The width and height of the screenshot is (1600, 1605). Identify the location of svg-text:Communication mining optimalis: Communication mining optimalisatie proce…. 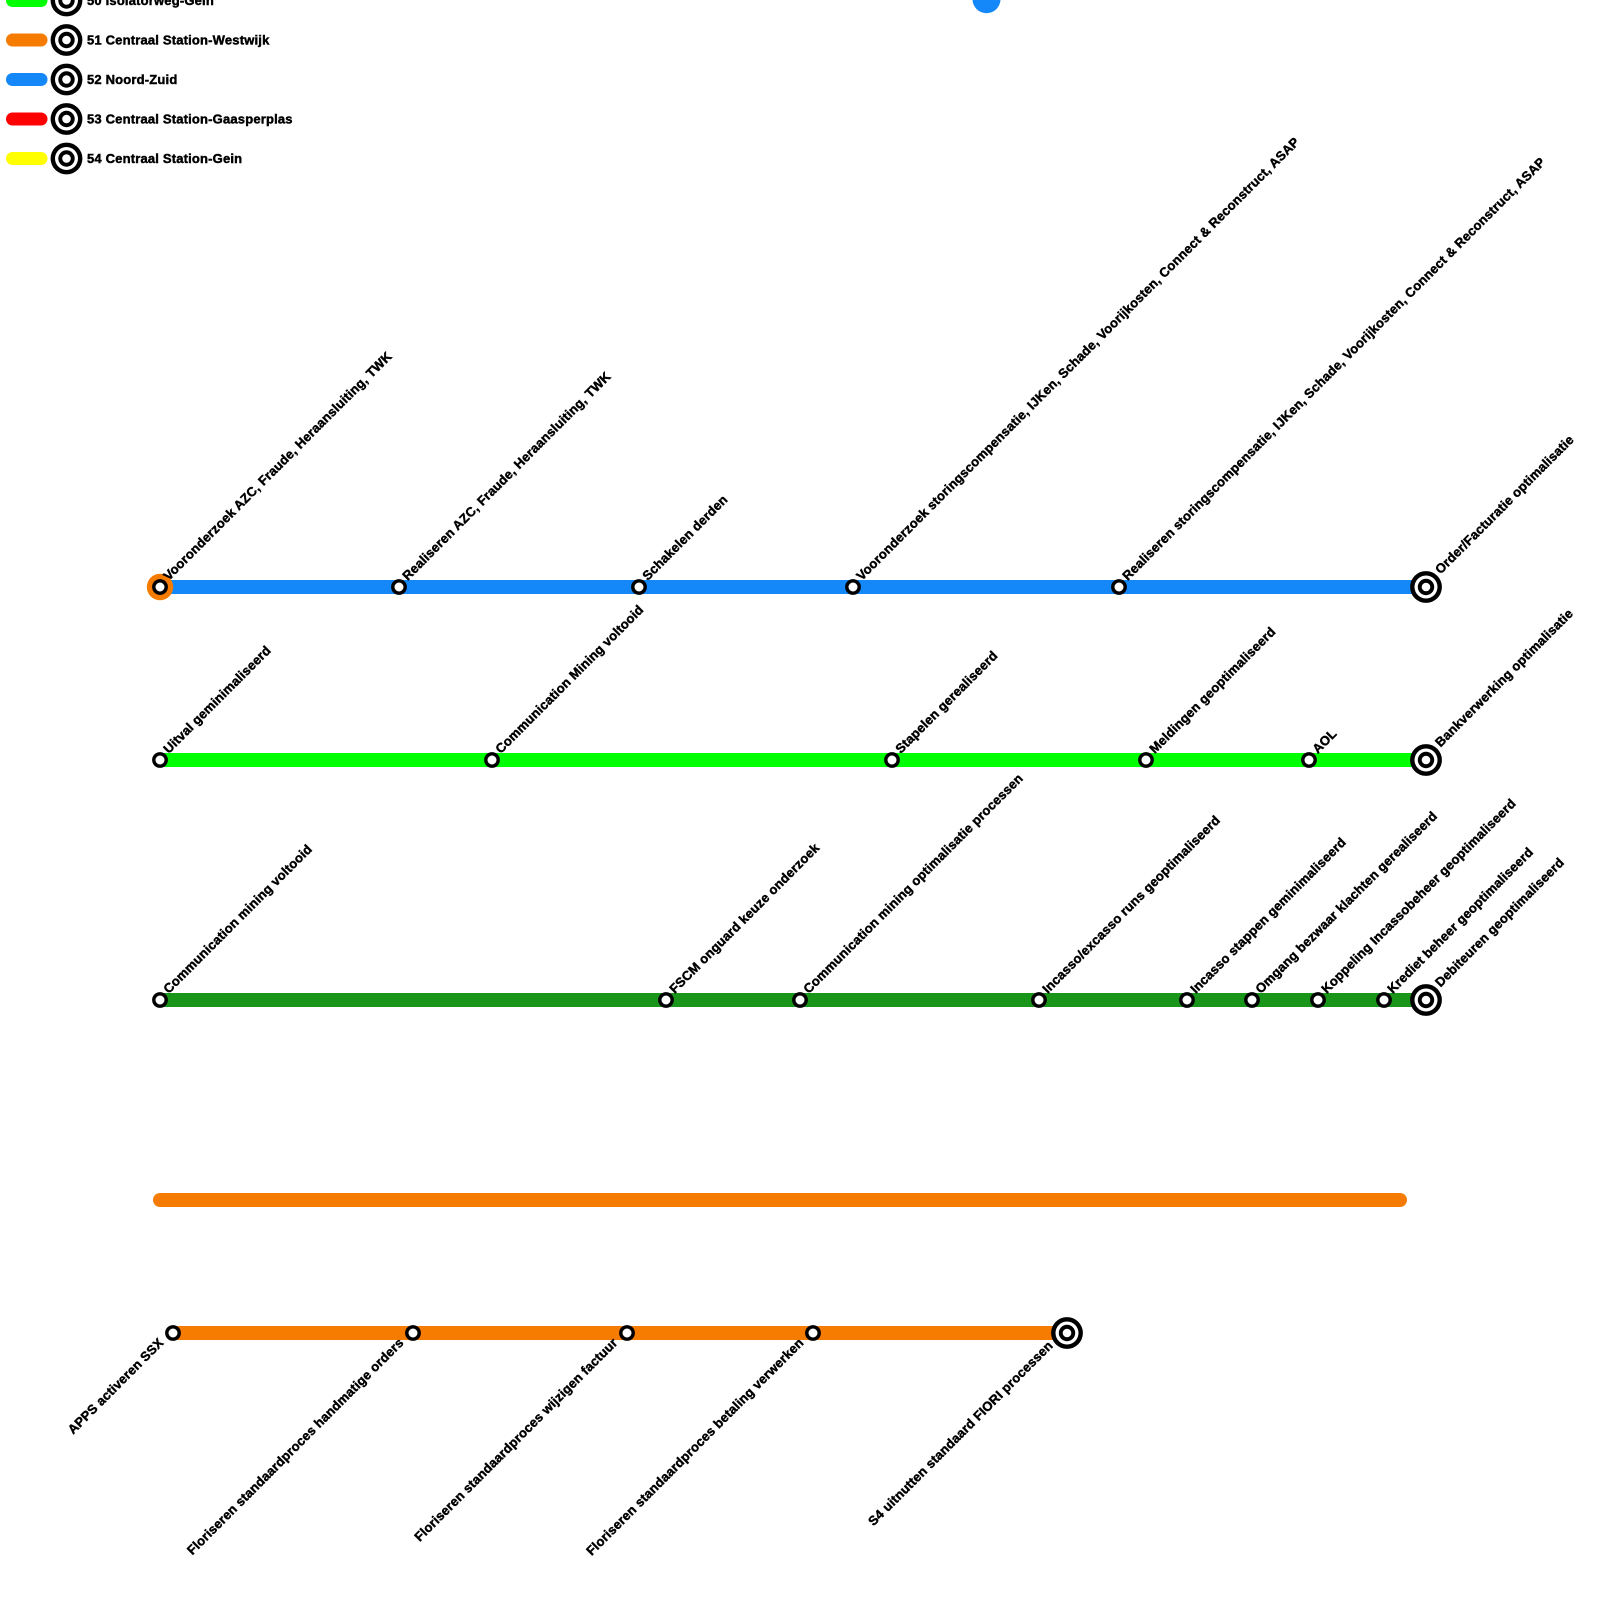
(913, 884).